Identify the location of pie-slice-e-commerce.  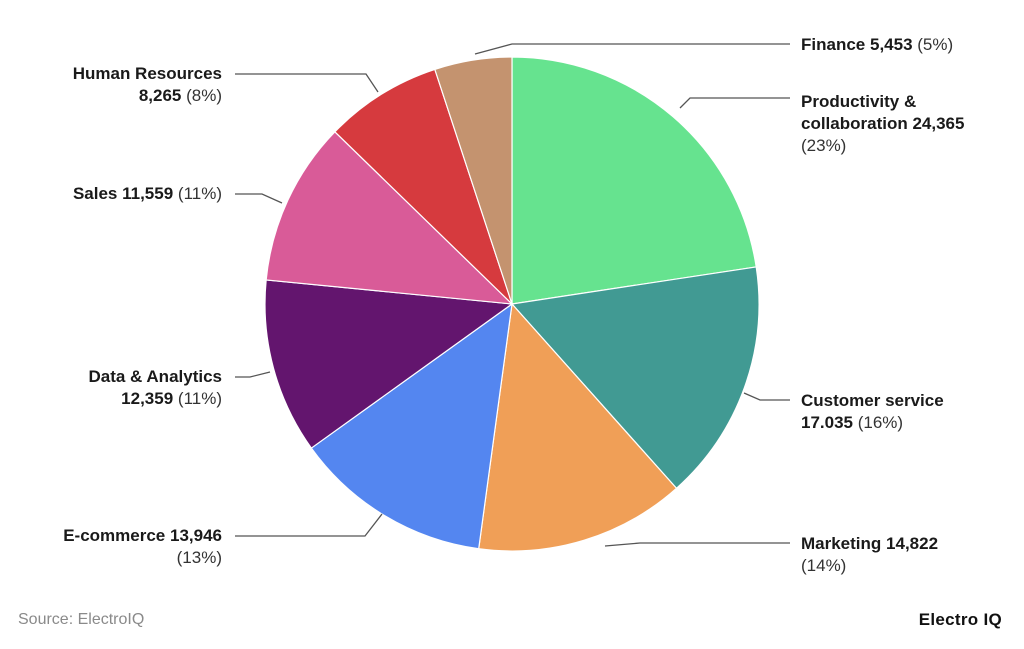
(411, 426).